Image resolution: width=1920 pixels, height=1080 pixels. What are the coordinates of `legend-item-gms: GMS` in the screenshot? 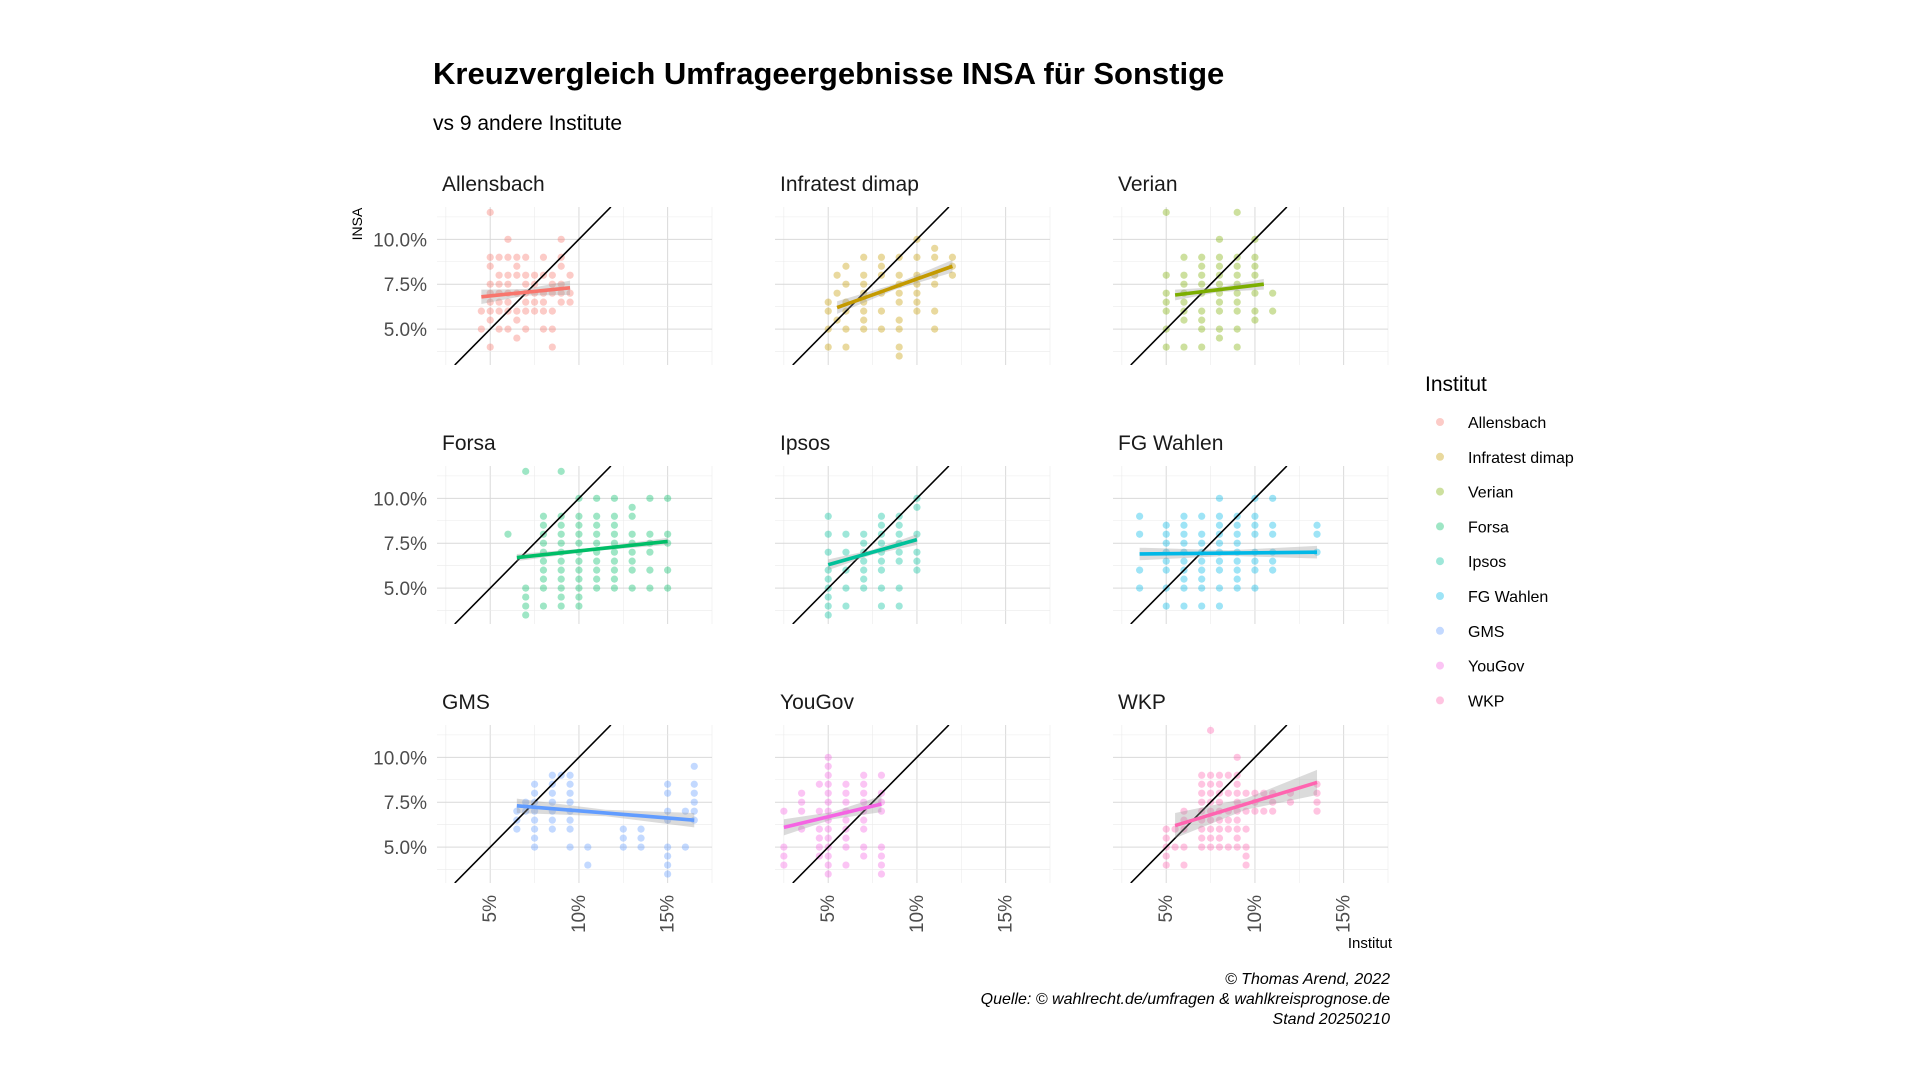 It's located at (1470, 632).